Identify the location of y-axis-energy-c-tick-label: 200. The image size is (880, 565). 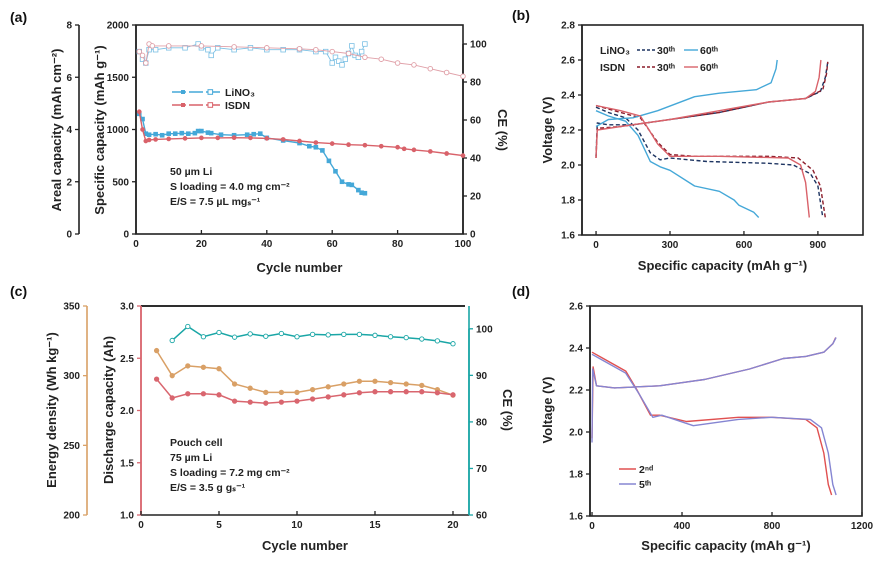
(71, 516).